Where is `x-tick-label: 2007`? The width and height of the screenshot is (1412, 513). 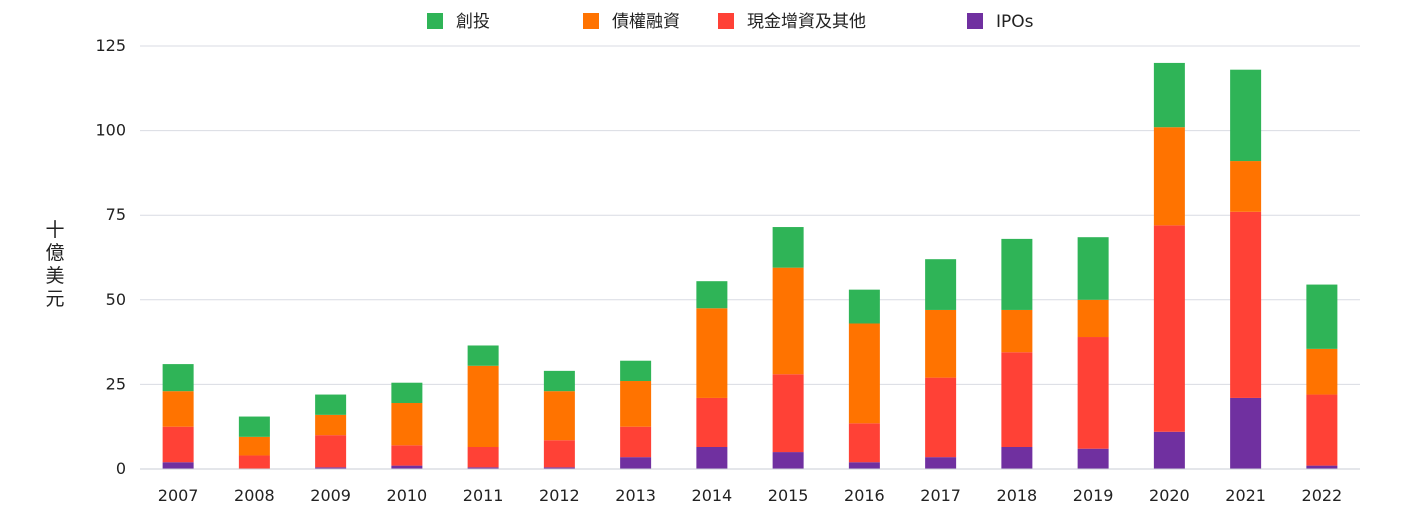
x-tick-label: 2007 is located at coordinates (178, 495).